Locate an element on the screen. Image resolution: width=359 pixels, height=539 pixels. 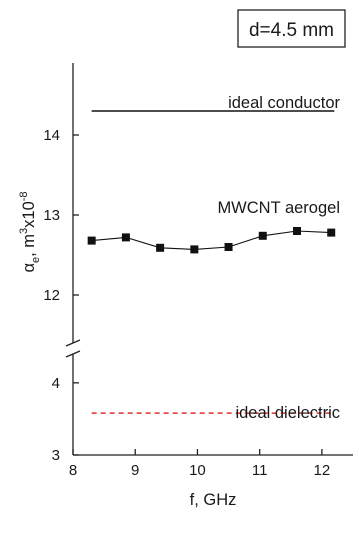
y-tick-label: 13 is located at coordinates (51, 215).